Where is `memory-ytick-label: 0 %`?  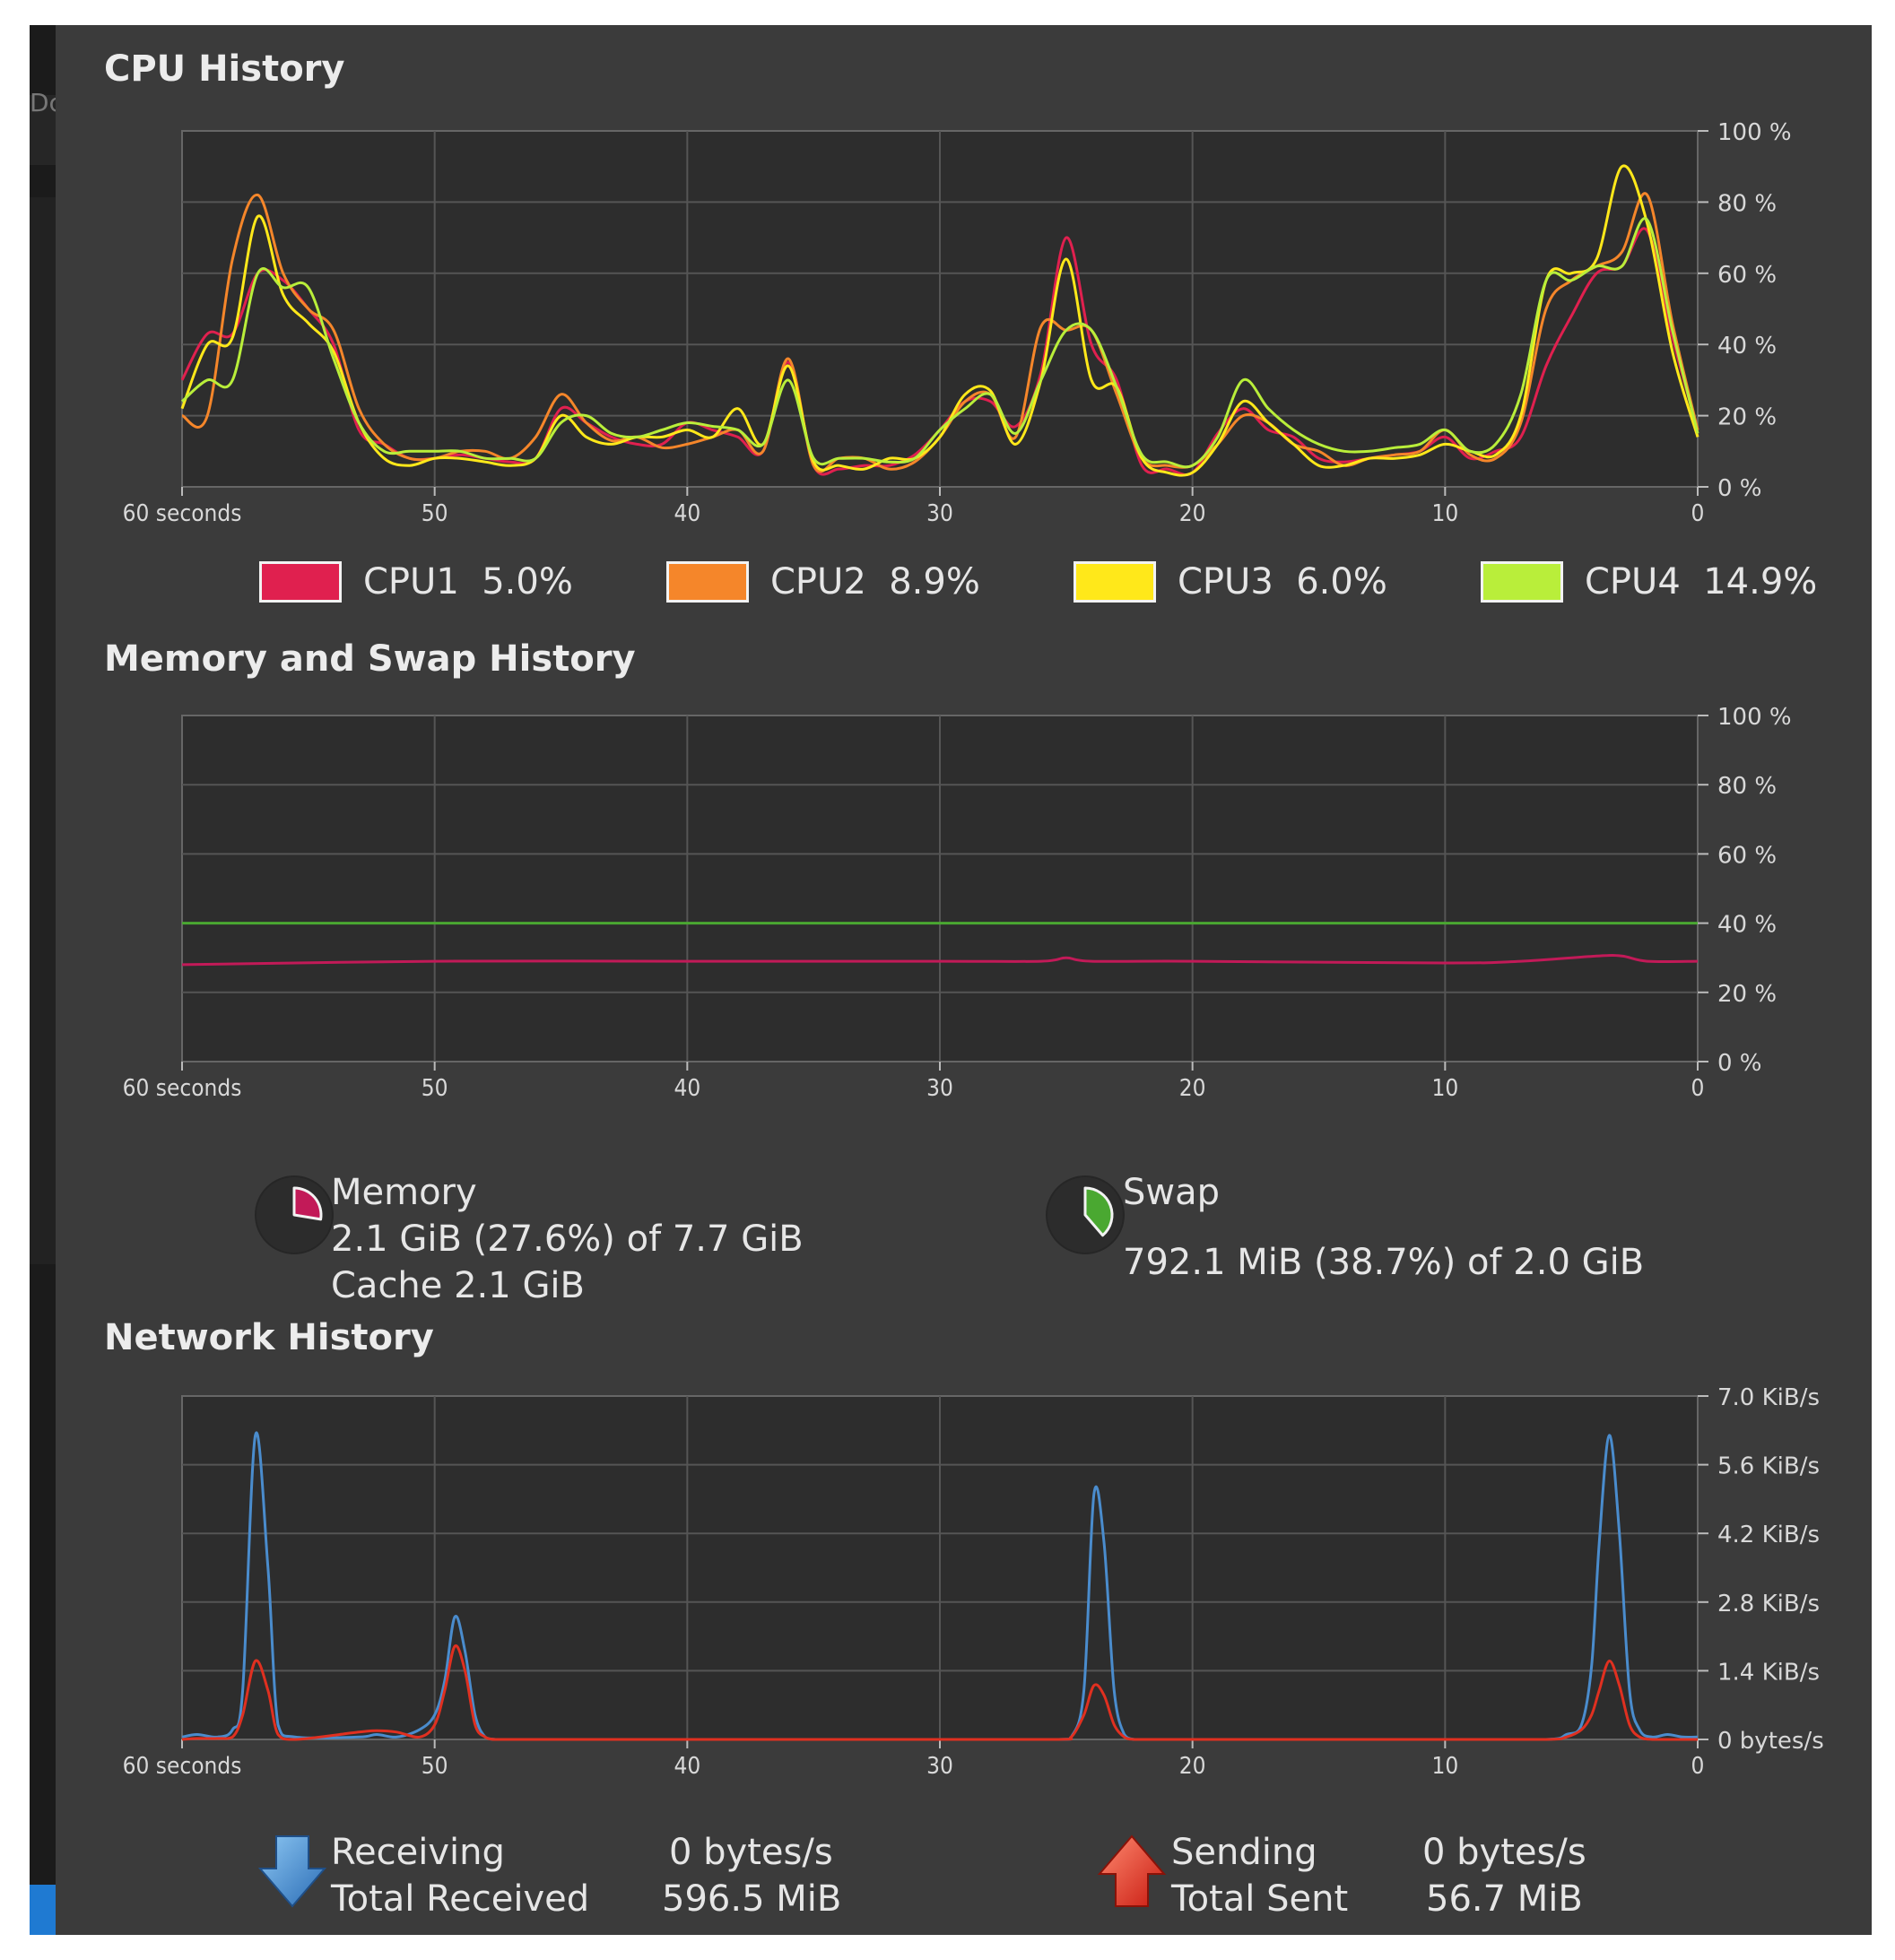
memory-ytick-label: 0 % is located at coordinates (1739, 1063).